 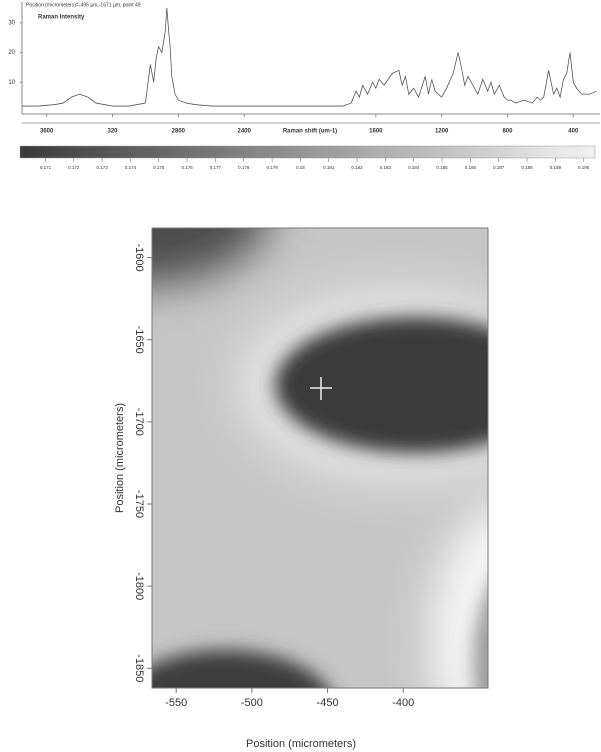 What do you see at coordinates (386, 167) in the screenshot?
I see `colorbar-tick-label: 0.183` at bounding box center [386, 167].